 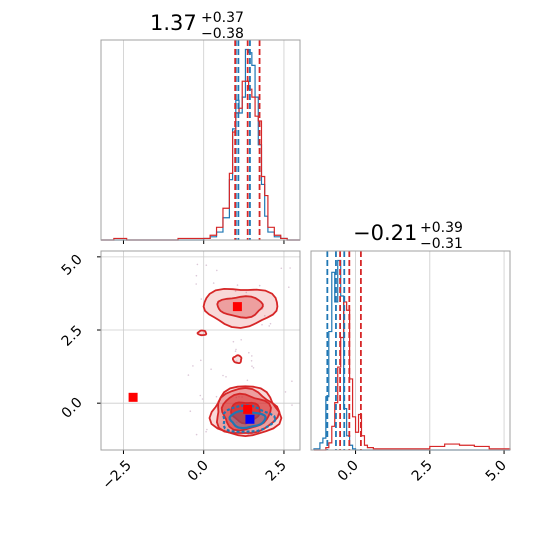 I want to click on hist-p1-title-minus: −0.38, so click(x=222, y=34).